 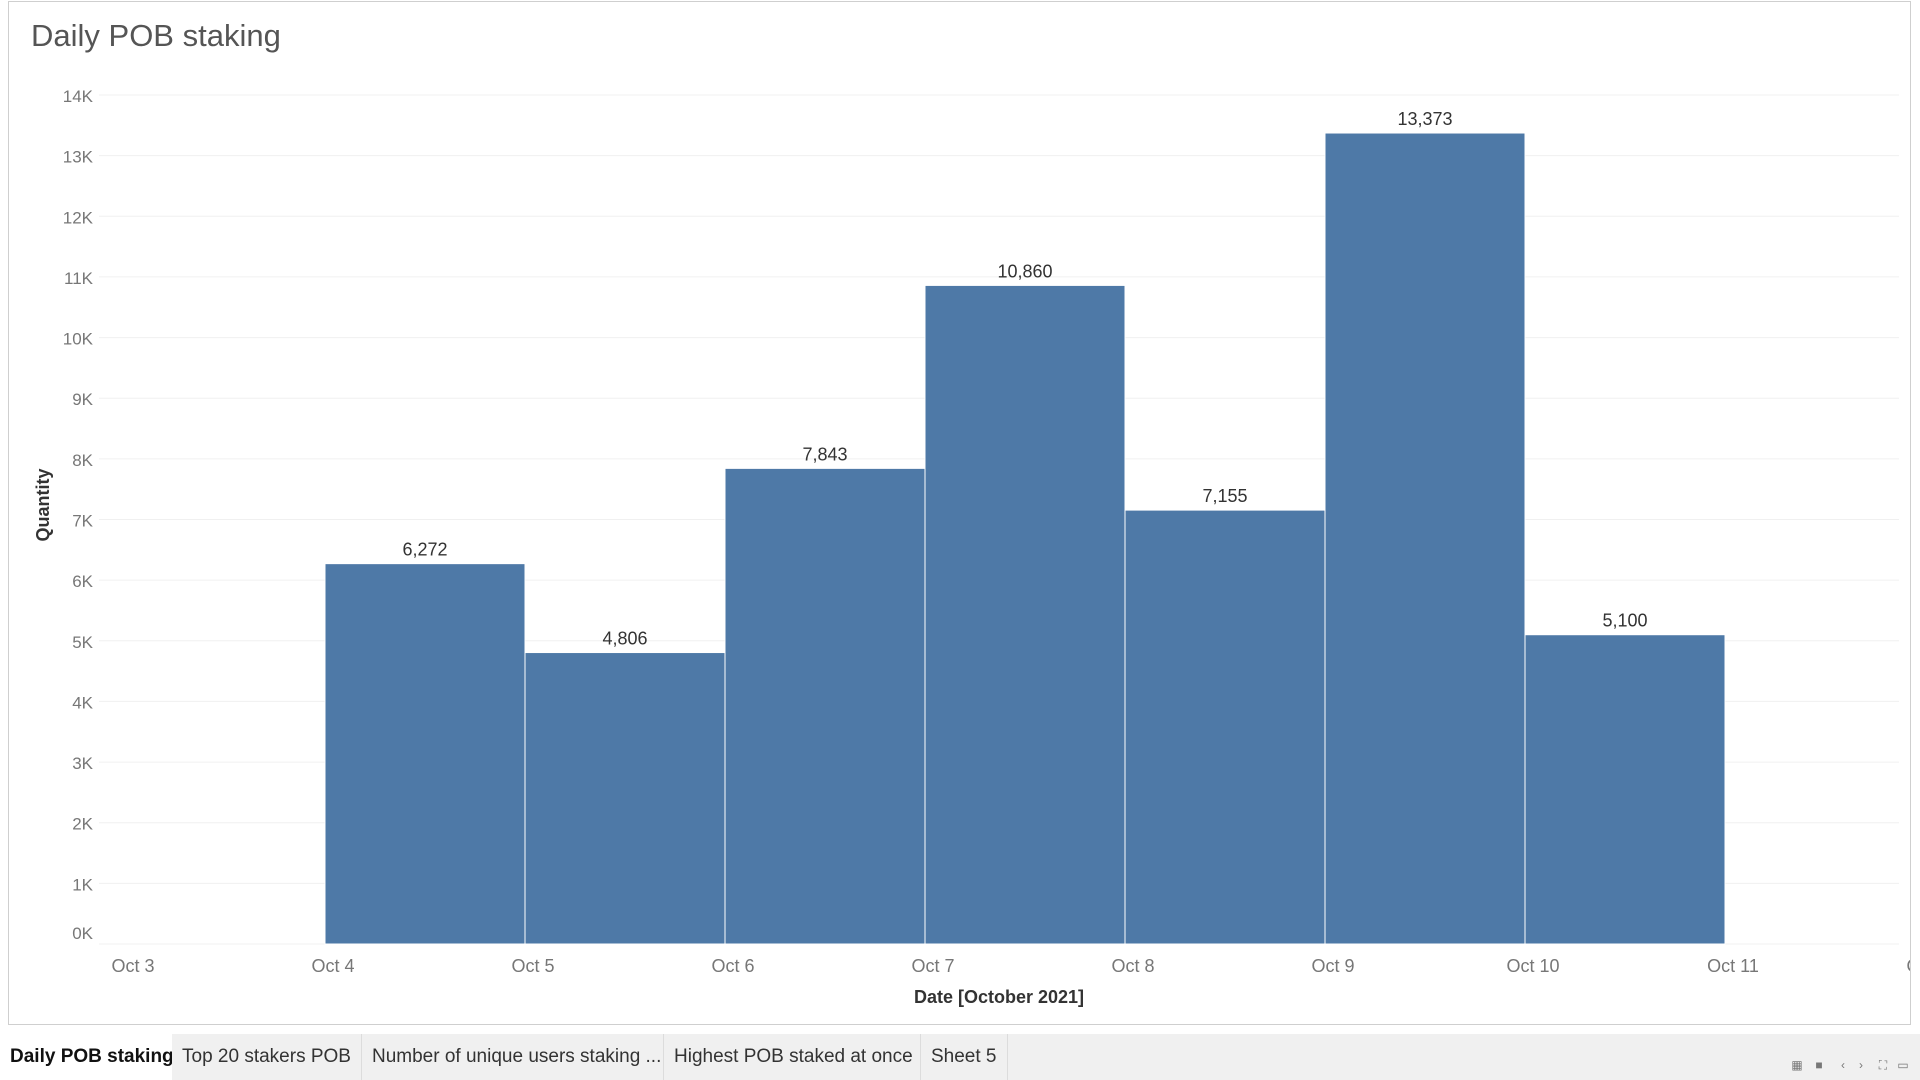 I want to click on y-tick-label: 8K, so click(x=82, y=460).